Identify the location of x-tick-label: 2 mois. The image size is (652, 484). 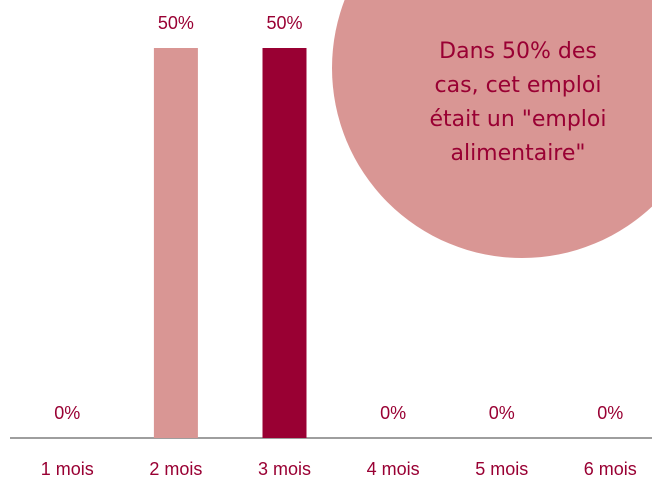
(175, 469).